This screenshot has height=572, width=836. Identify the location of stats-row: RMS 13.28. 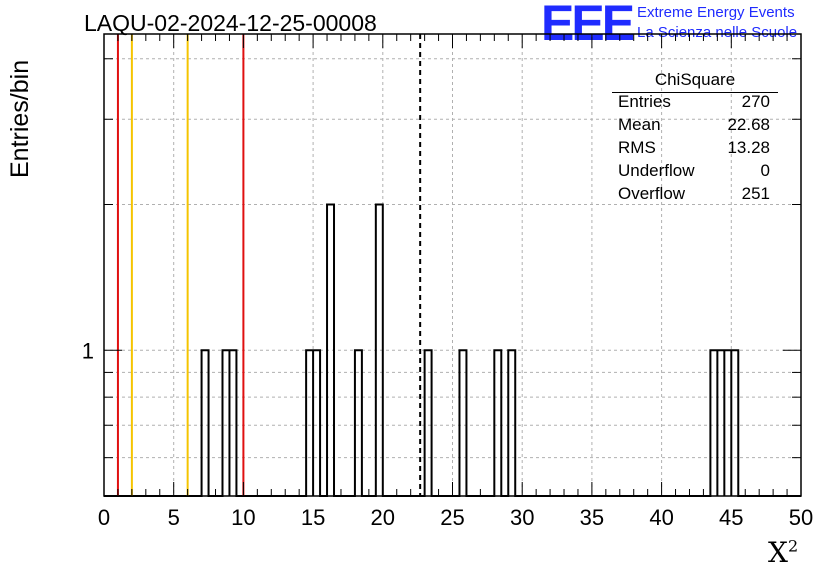
(694, 148).